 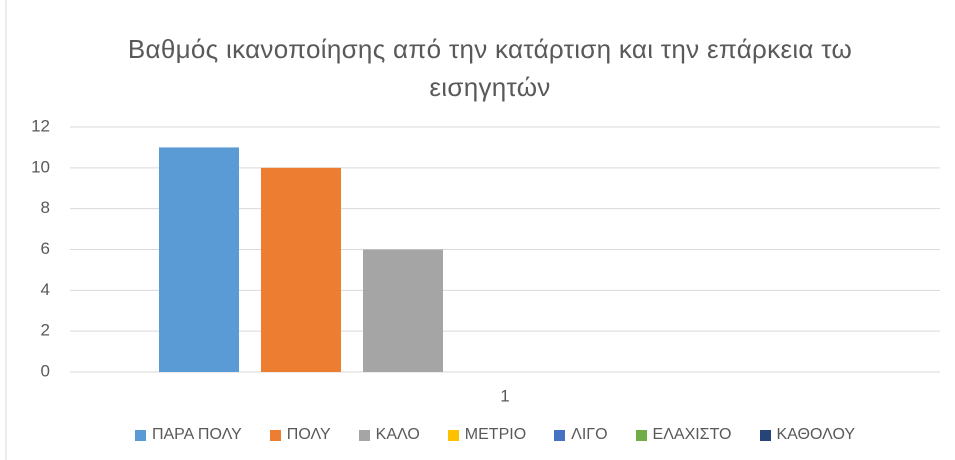 What do you see at coordinates (397, 434) in the screenshot?
I see `legend-label: ΚΑΛΟ` at bounding box center [397, 434].